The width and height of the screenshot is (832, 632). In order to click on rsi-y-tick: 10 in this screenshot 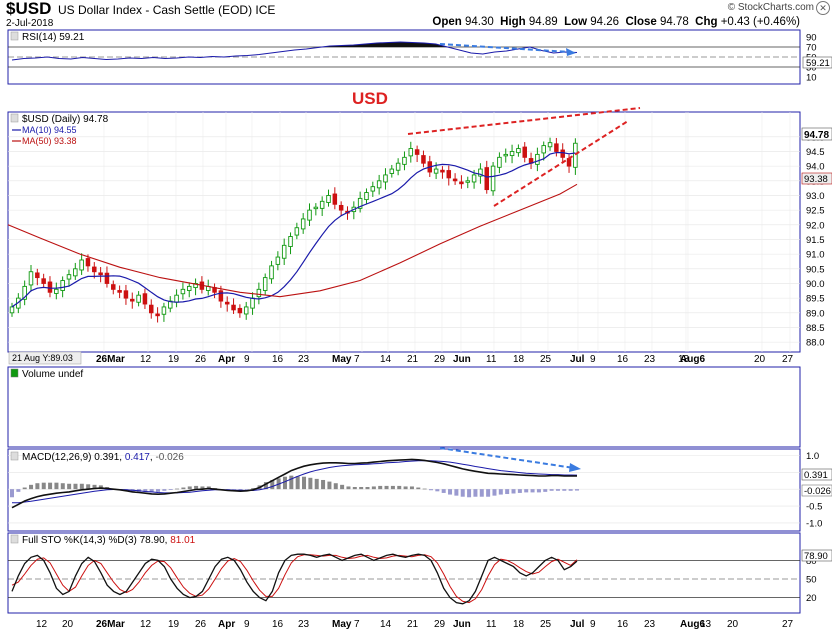, I will do `click(811, 78)`.